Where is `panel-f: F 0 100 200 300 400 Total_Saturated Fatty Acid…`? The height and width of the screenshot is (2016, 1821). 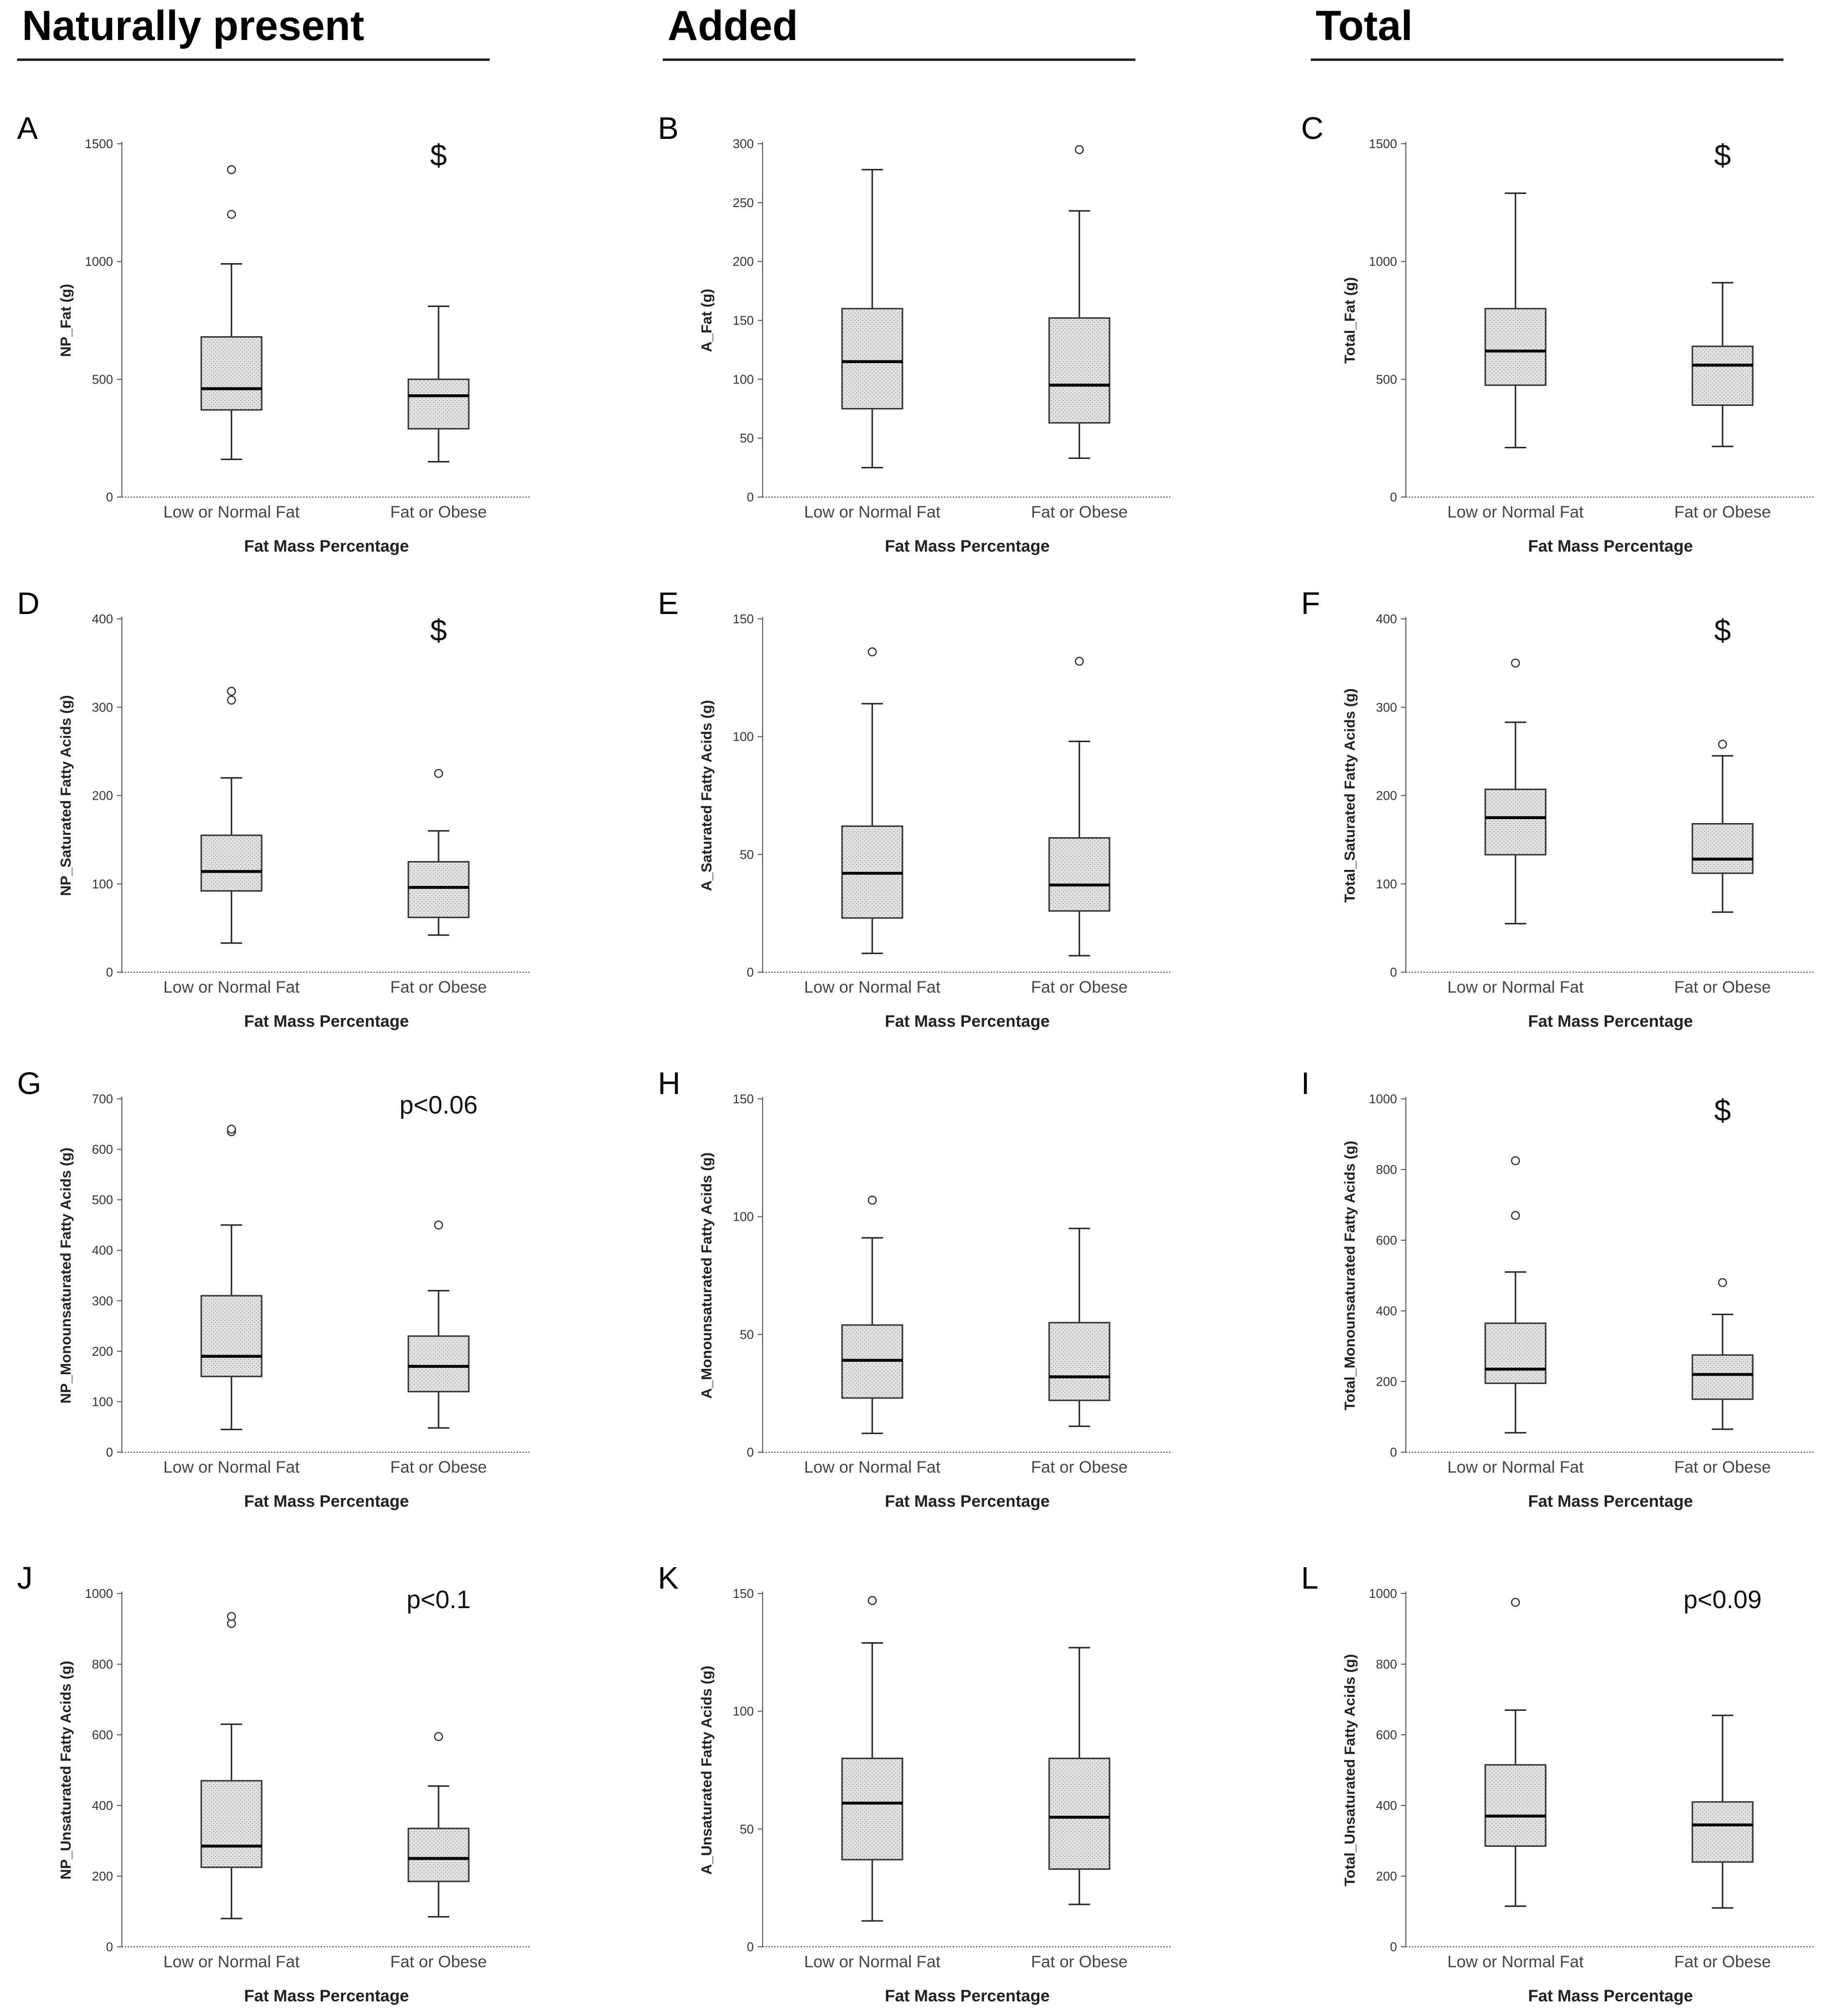
panel-f: F 0 100 200 300 400 Total_Saturated Fatty Acid… is located at coordinates (1558, 809).